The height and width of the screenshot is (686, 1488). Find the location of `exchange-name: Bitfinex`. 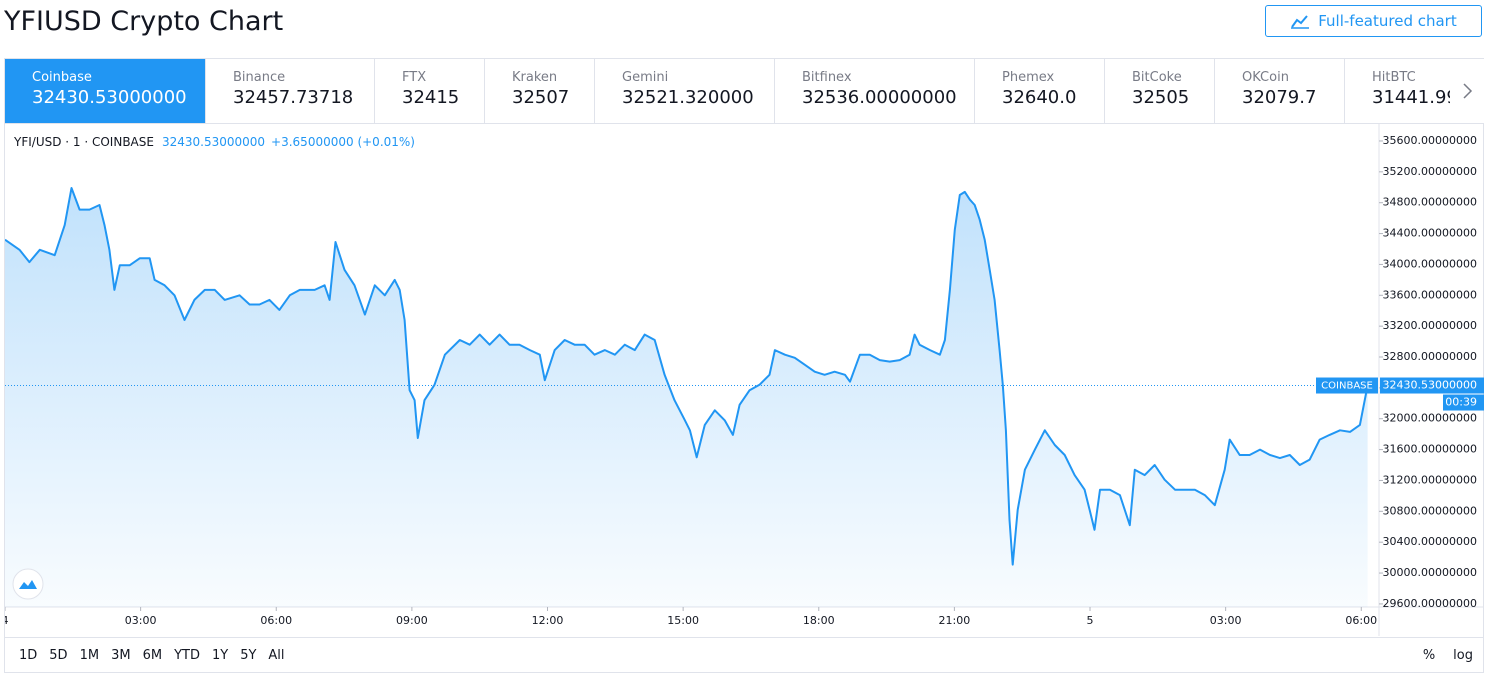

exchange-name: Bitfinex is located at coordinates (827, 77).